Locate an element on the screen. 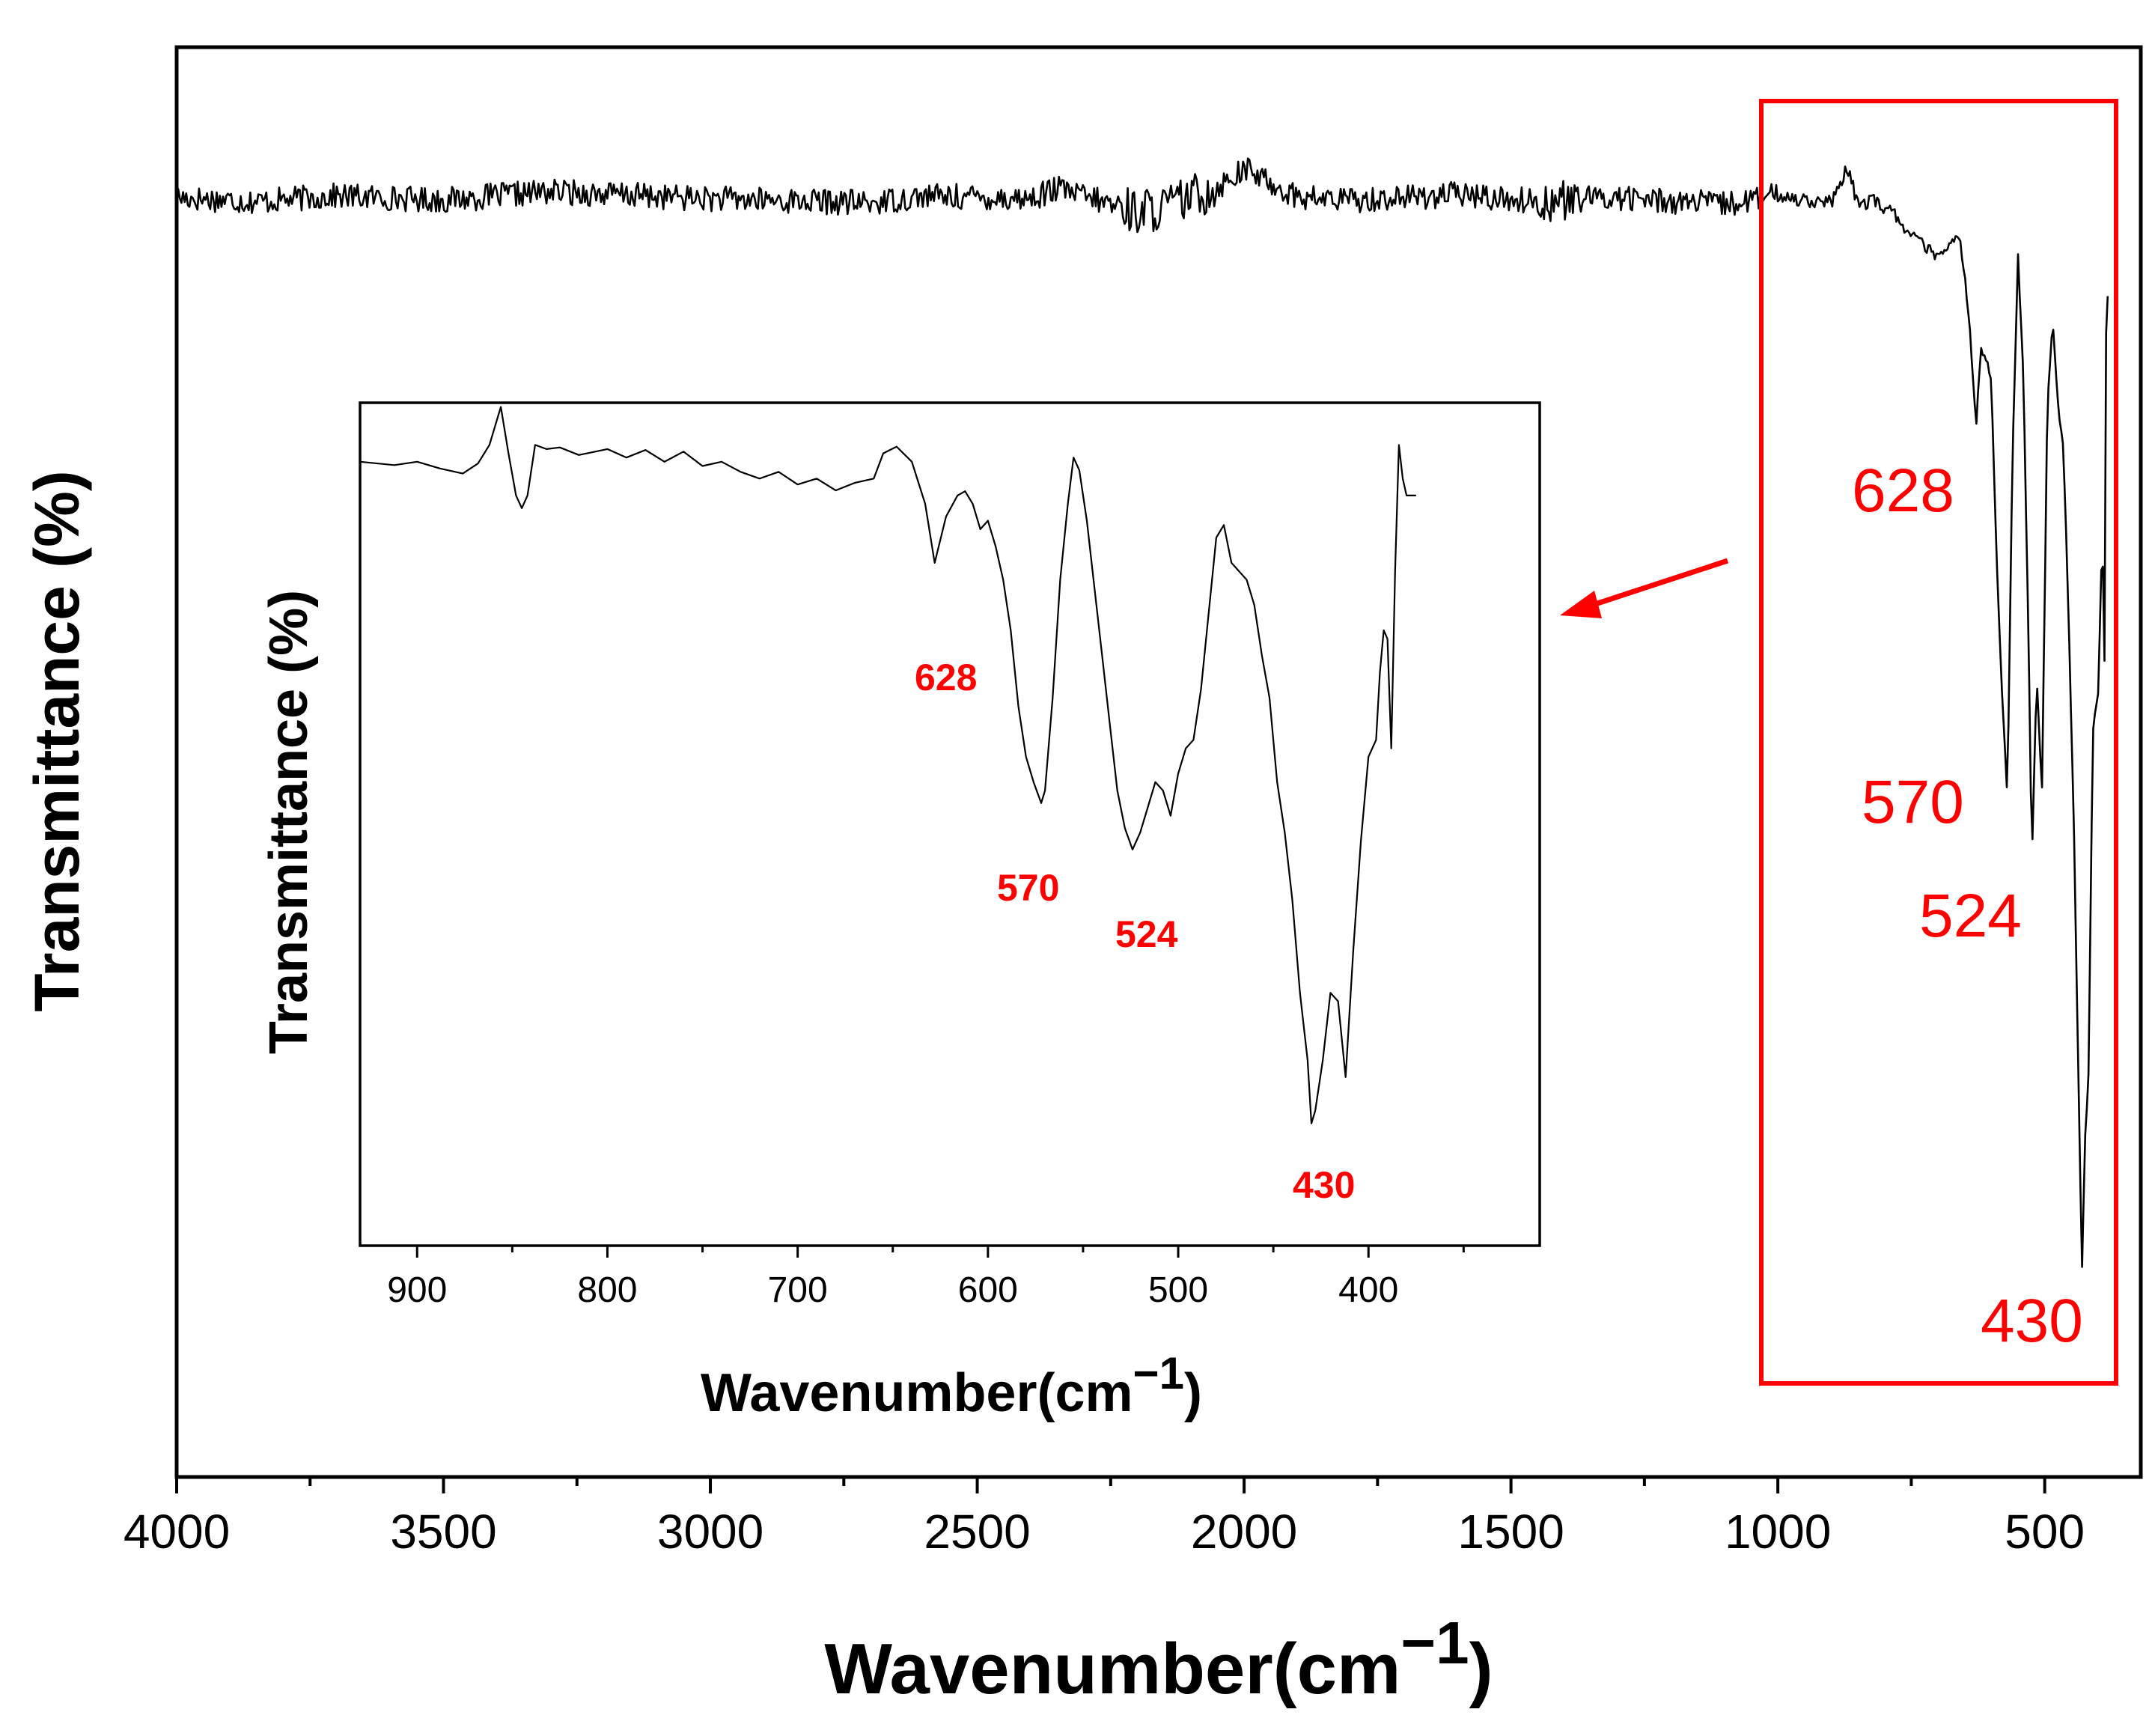  main-x-tick-label-2500: 2500 is located at coordinates (977, 1532).